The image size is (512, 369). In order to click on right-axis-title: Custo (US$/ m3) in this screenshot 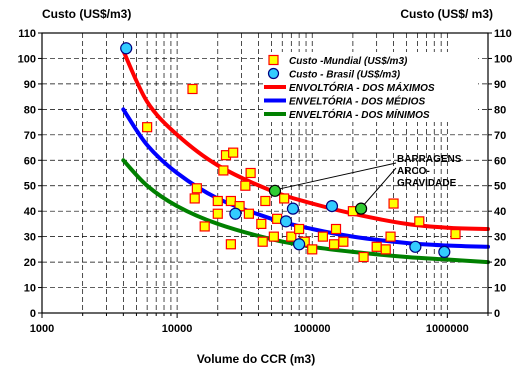, I will do `click(446, 14)`.